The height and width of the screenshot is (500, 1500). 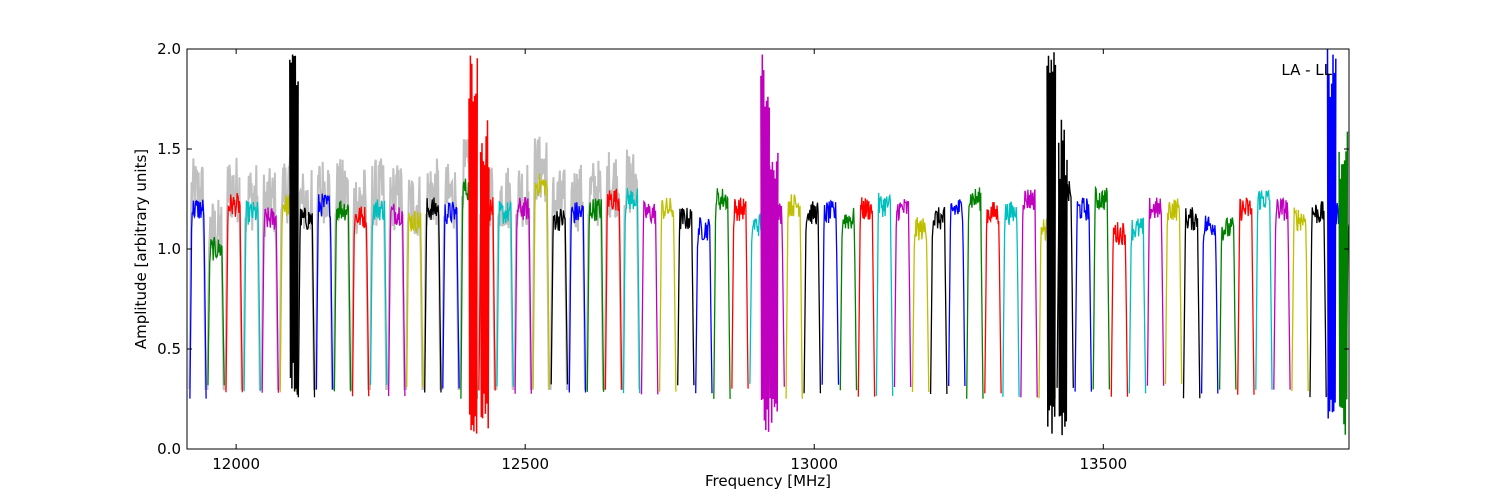 What do you see at coordinates (768, 481) in the screenshot?
I see `x-axis-label: Frequency [MHz]` at bounding box center [768, 481].